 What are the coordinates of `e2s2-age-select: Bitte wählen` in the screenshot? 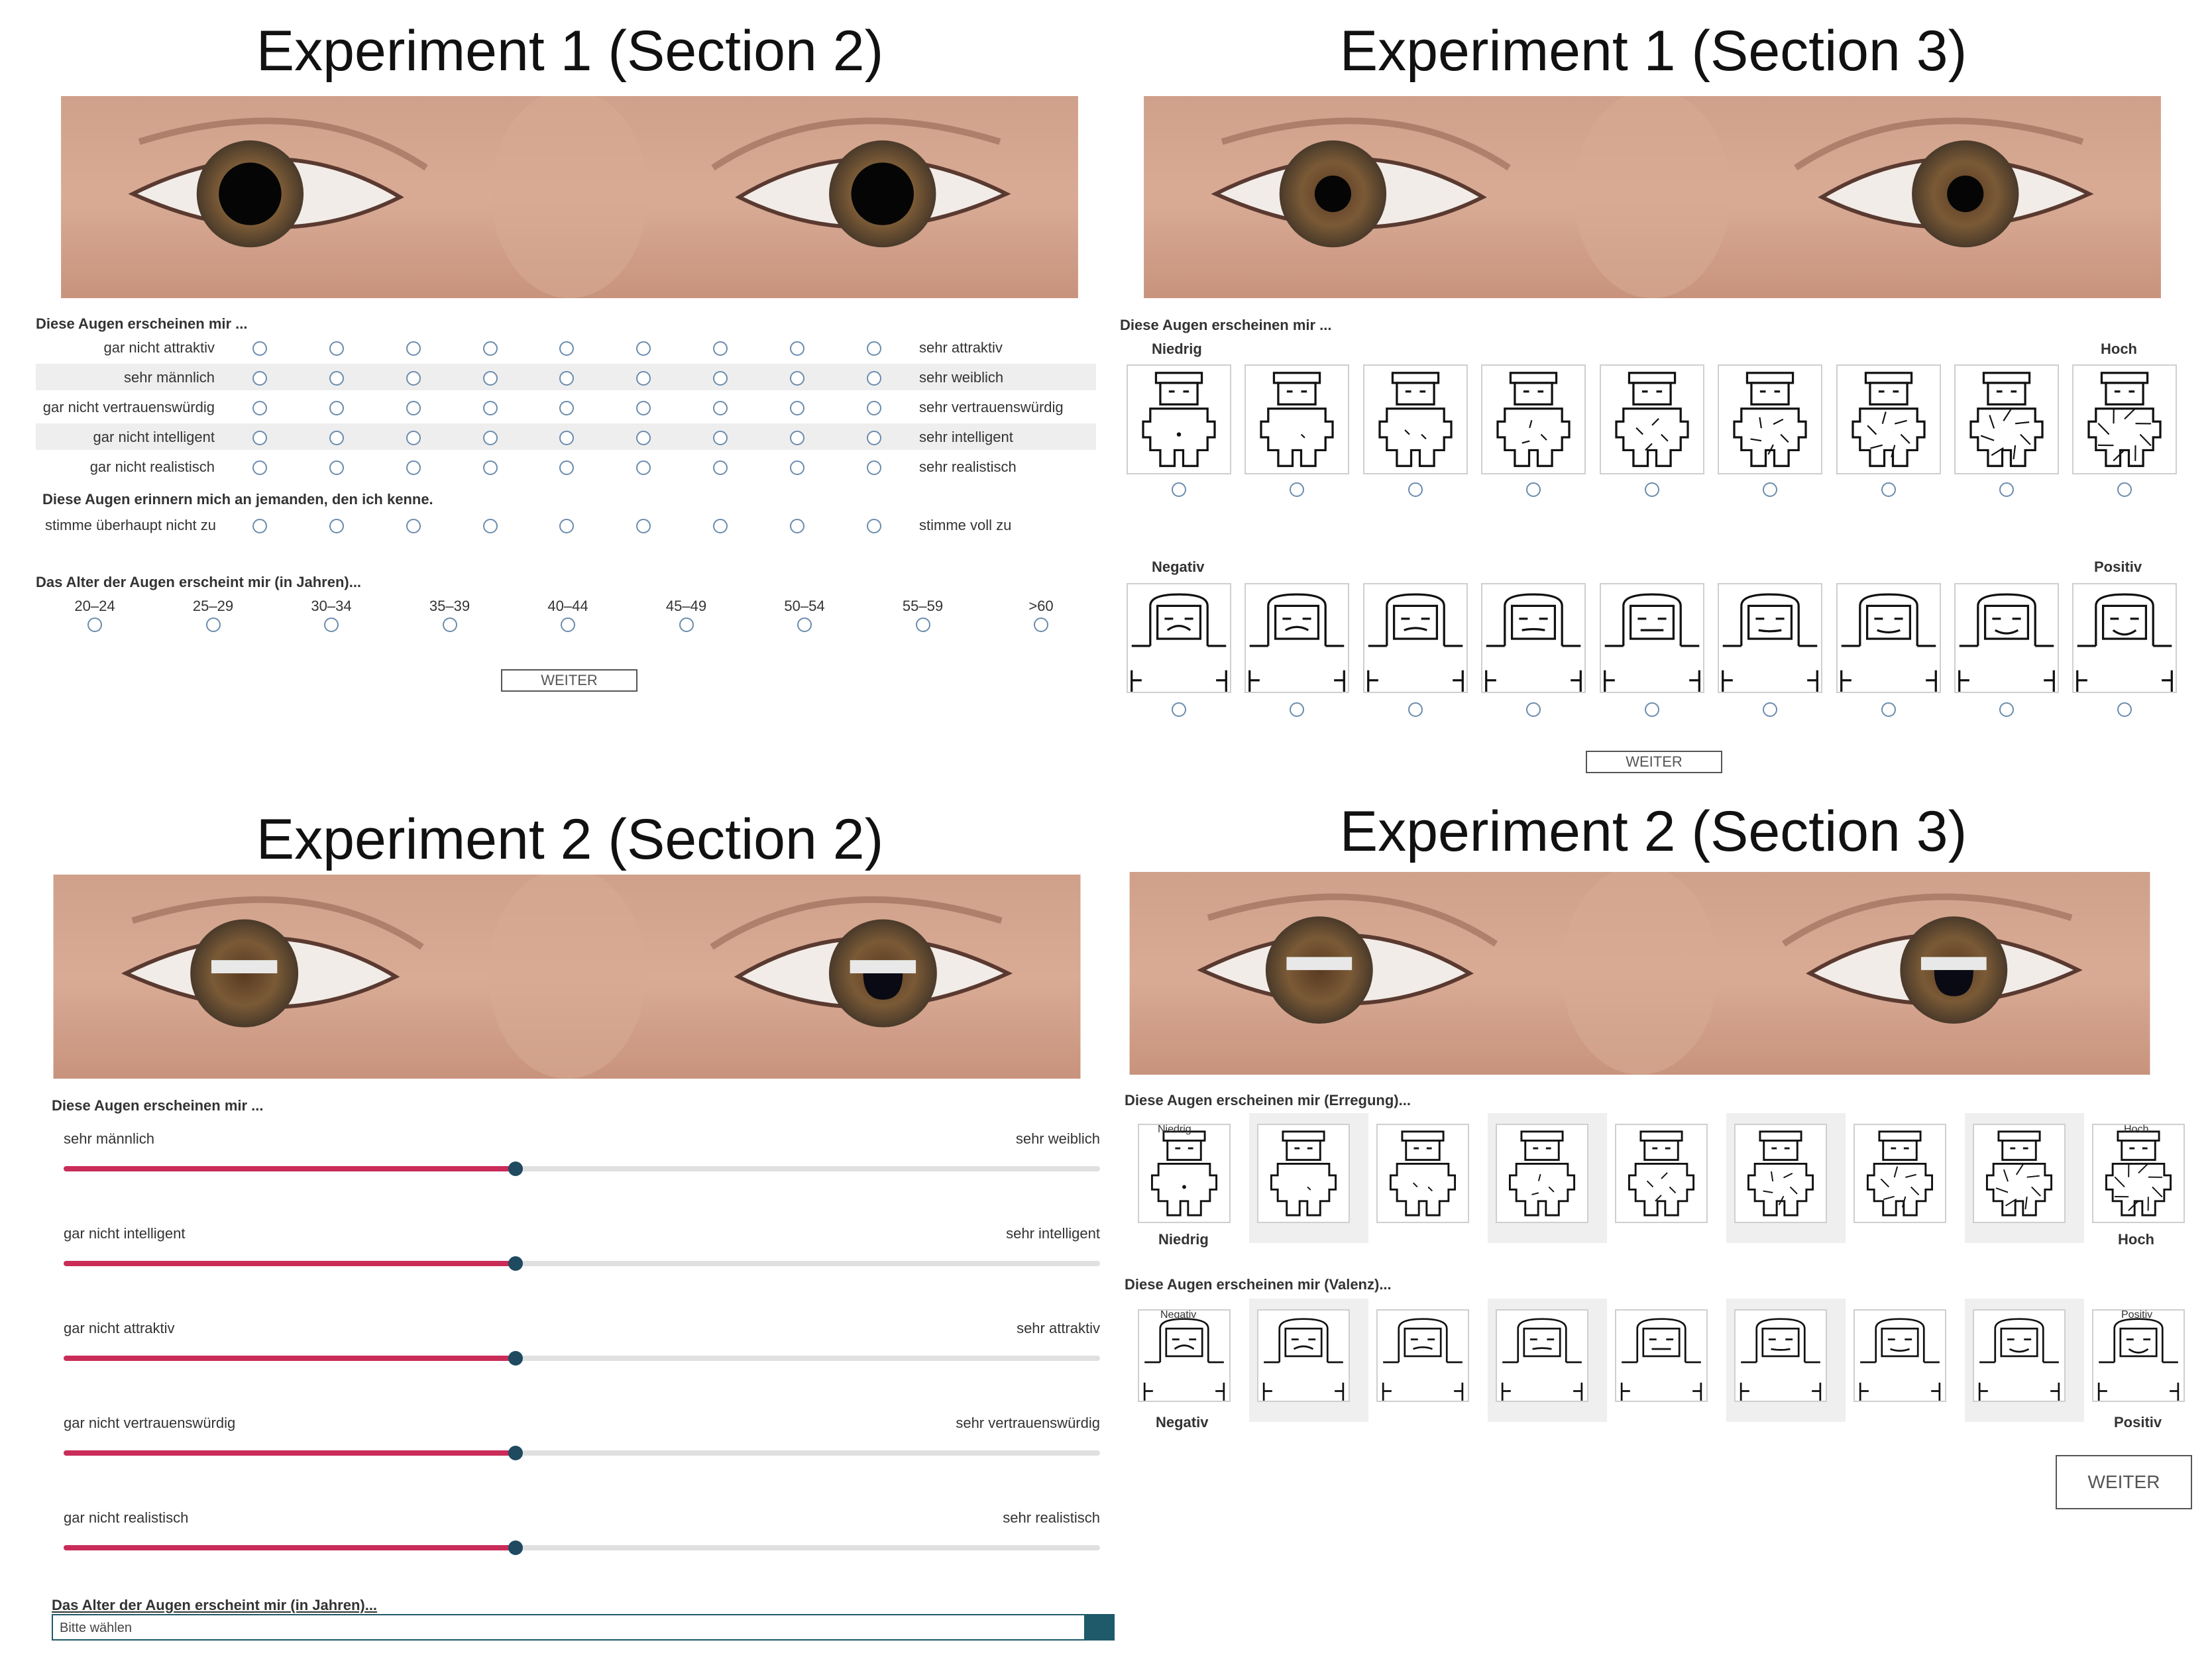 It's located at (583, 1627).